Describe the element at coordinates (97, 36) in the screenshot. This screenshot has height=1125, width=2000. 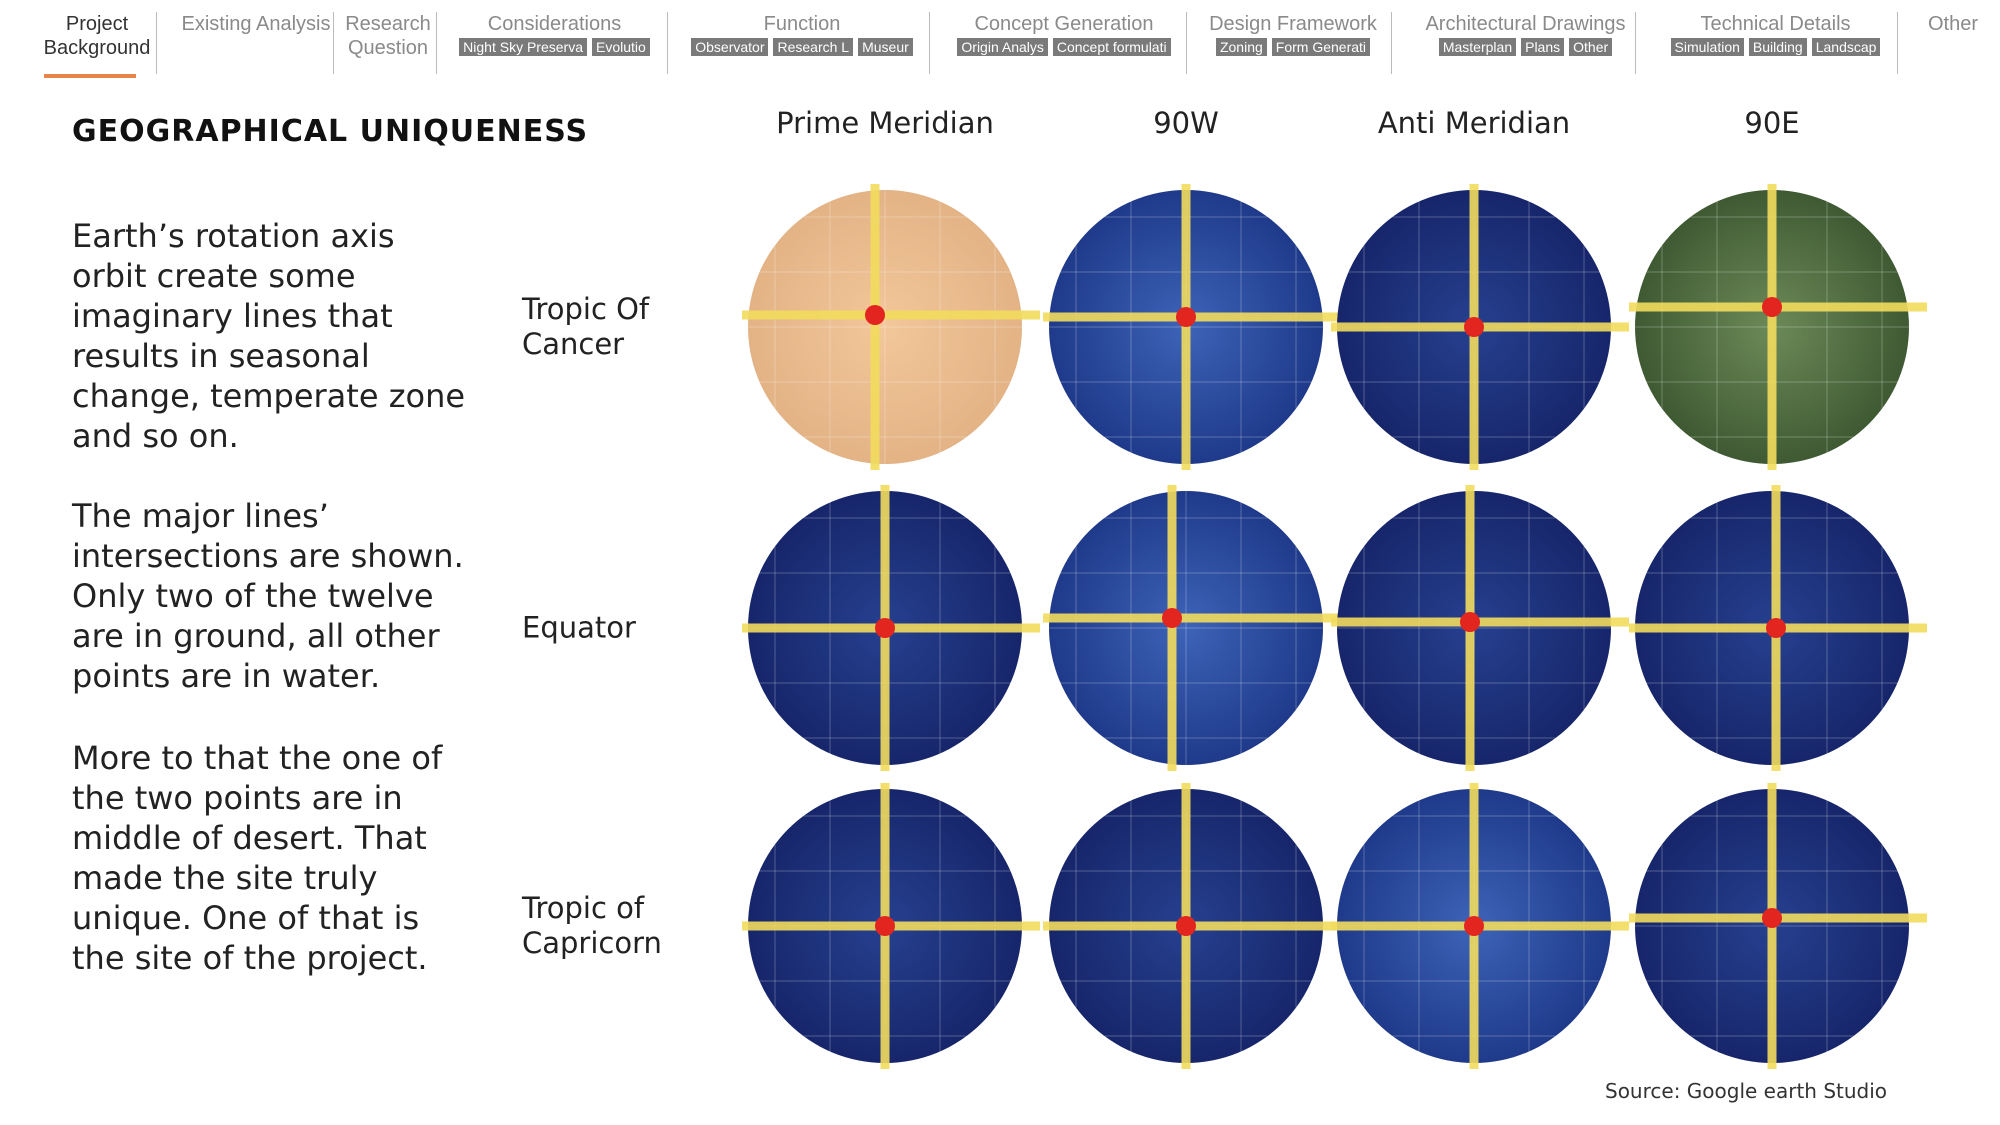
I see `tab-label: Project Background` at that location.